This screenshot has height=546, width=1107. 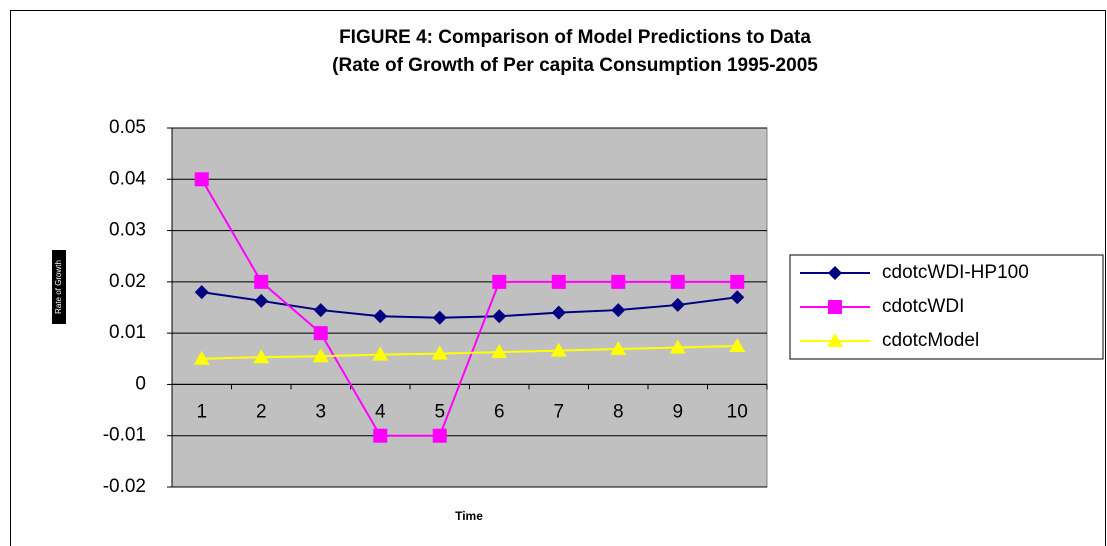 I want to click on x-tick-label: 10, so click(x=737, y=411).